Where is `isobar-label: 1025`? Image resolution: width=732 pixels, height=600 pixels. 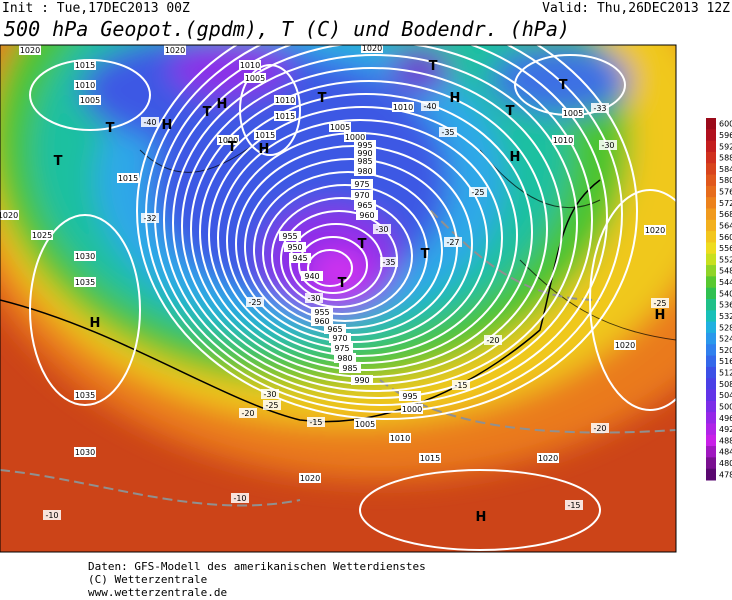 isobar-label: 1025 is located at coordinates (42, 235).